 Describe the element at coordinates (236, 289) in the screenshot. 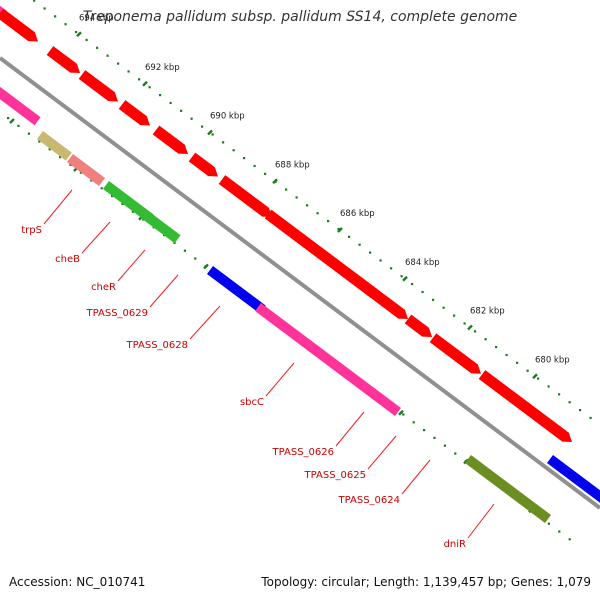

I see `gene-blue-block` at that location.